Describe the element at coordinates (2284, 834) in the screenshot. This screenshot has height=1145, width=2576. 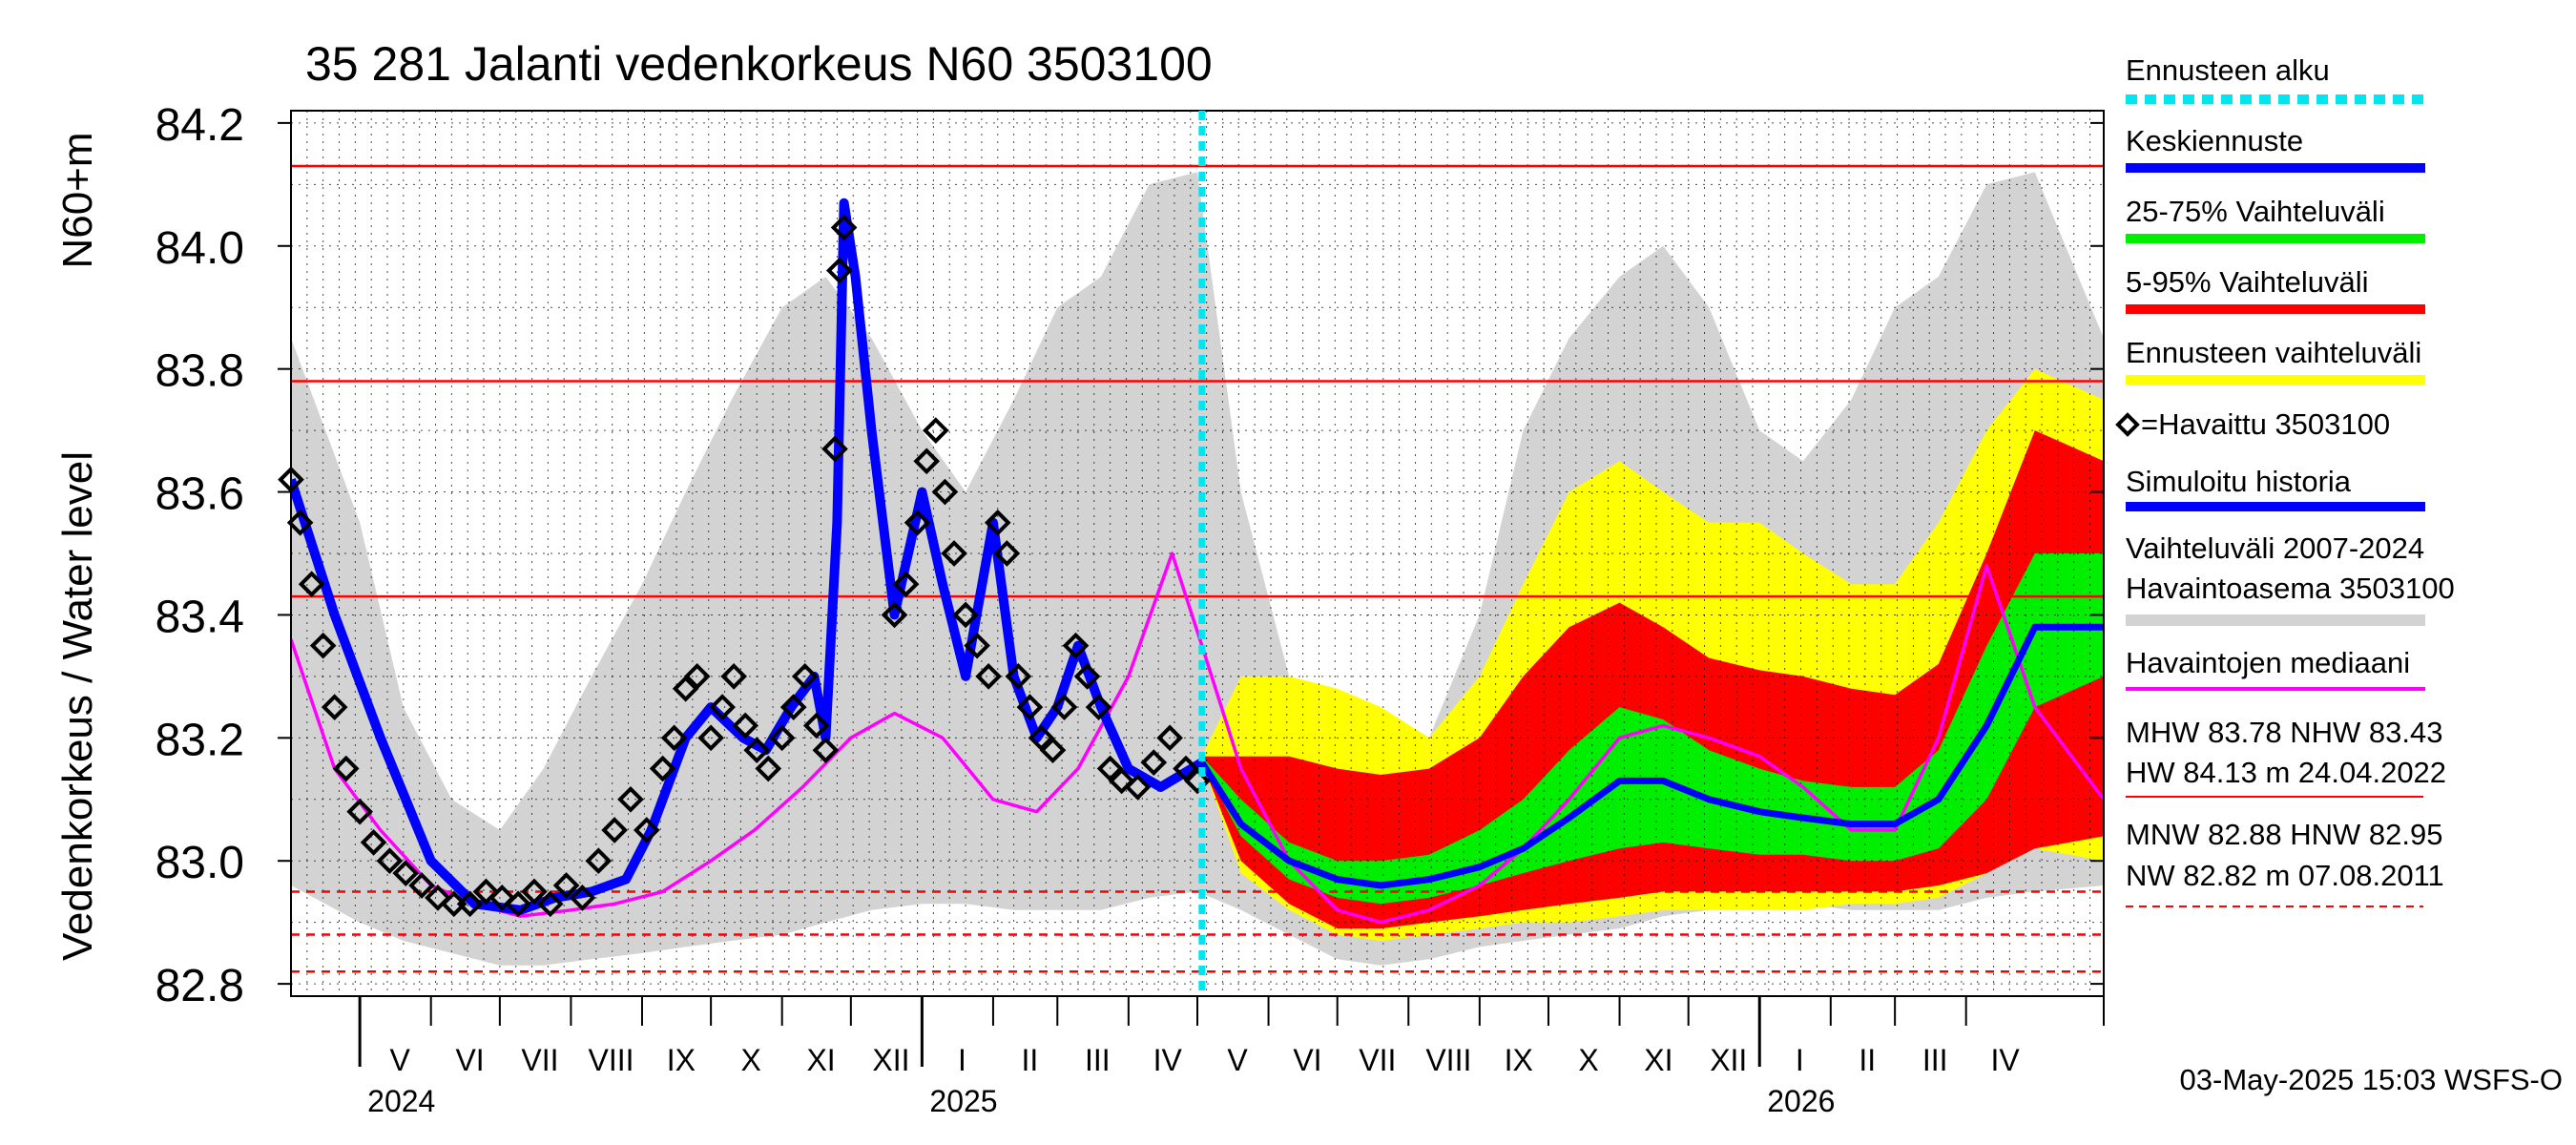
I see `stats-line-3: MNW 82.88 HNW 82.95` at that location.